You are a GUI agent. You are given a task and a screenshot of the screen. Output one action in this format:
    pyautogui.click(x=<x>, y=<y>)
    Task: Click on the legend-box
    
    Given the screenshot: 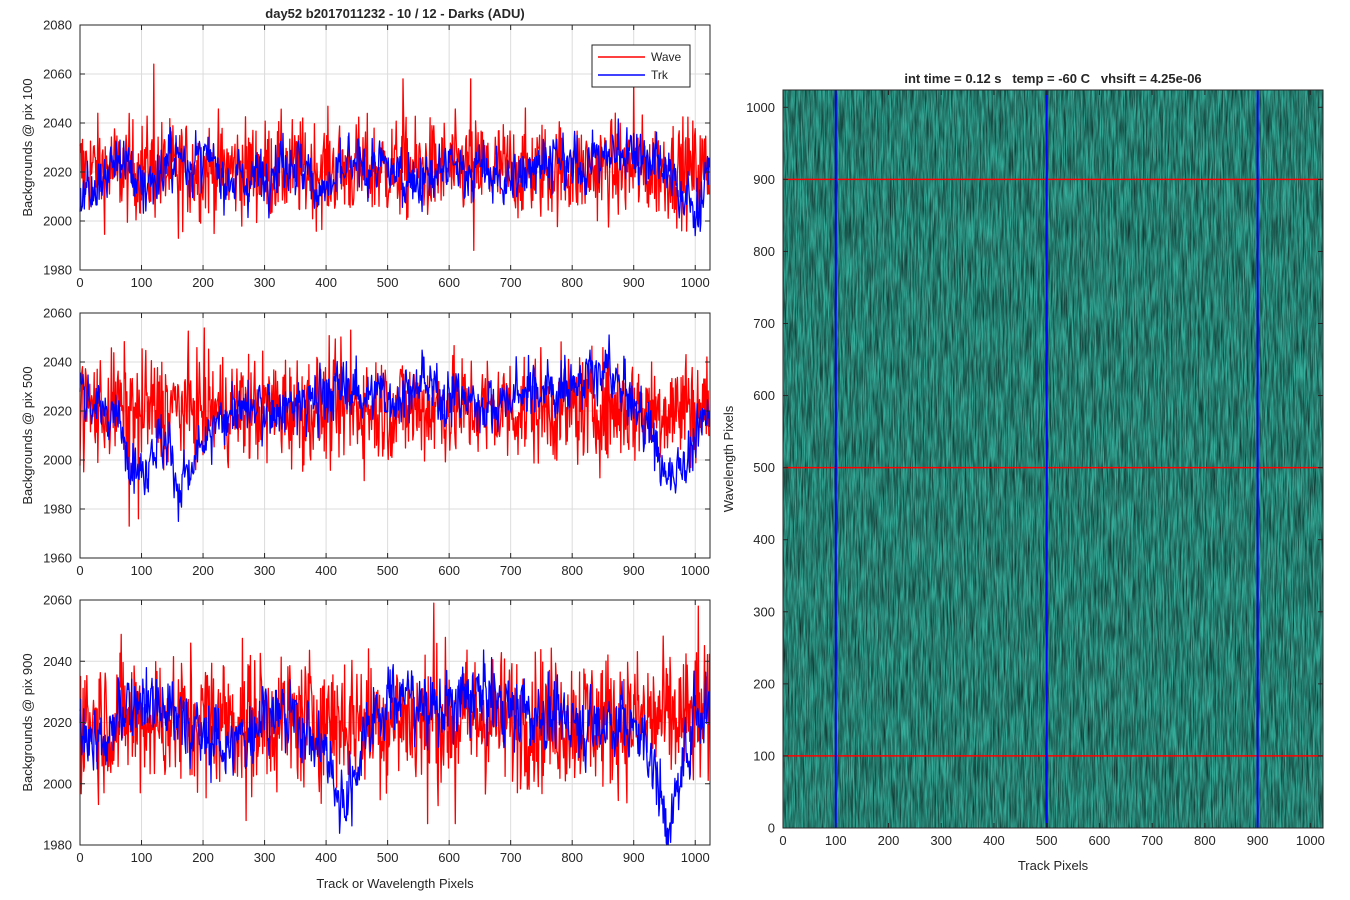 What is the action you would take?
    pyautogui.click(x=641, y=66)
    